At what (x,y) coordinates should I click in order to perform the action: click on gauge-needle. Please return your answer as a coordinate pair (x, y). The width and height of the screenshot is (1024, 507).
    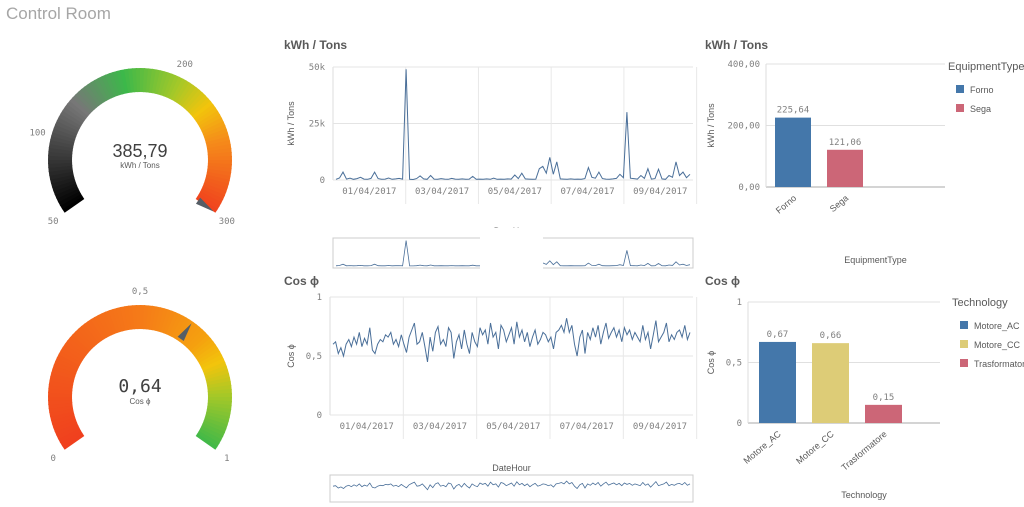
    Looking at the image, I should click on (204, 204).